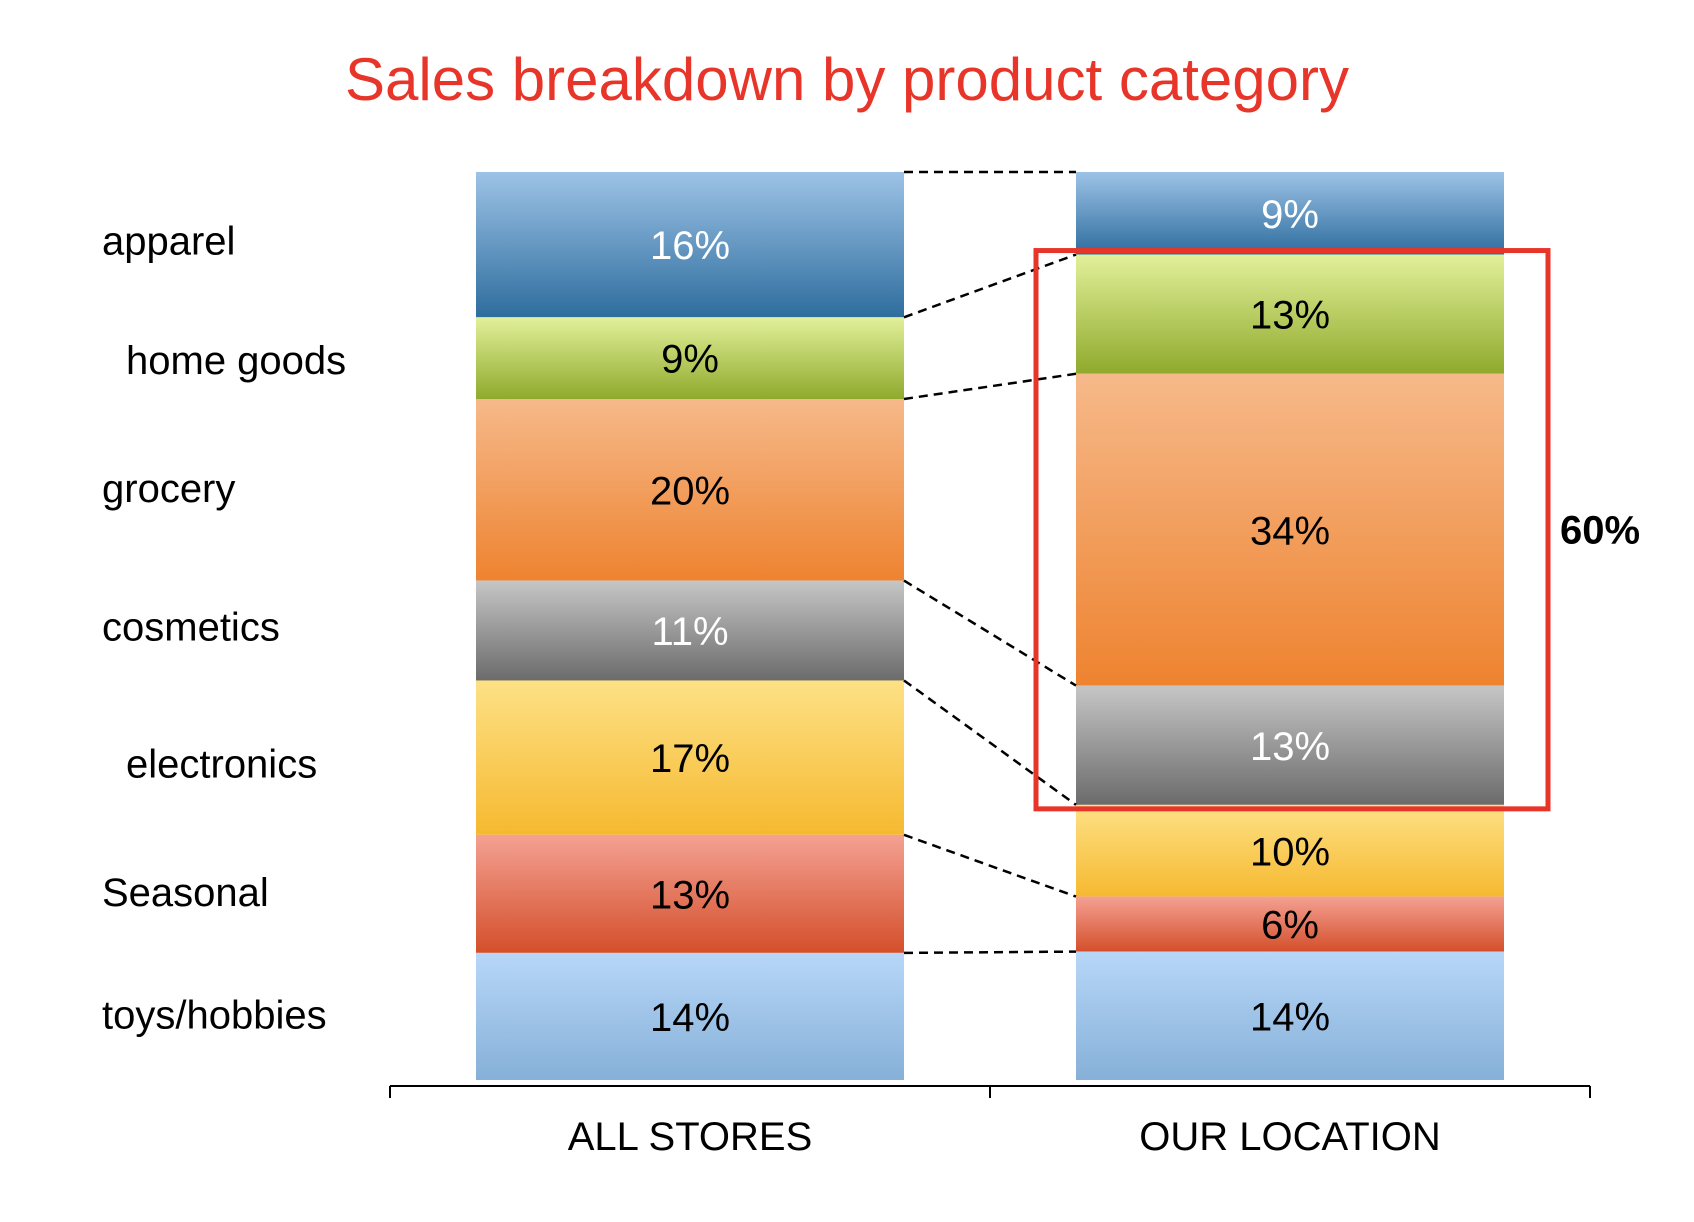 This screenshot has width=1694, height=1222. Describe the element at coordinates (168, 242) in the screenshot. I see `legend-label-apparel: apparel` at that location.